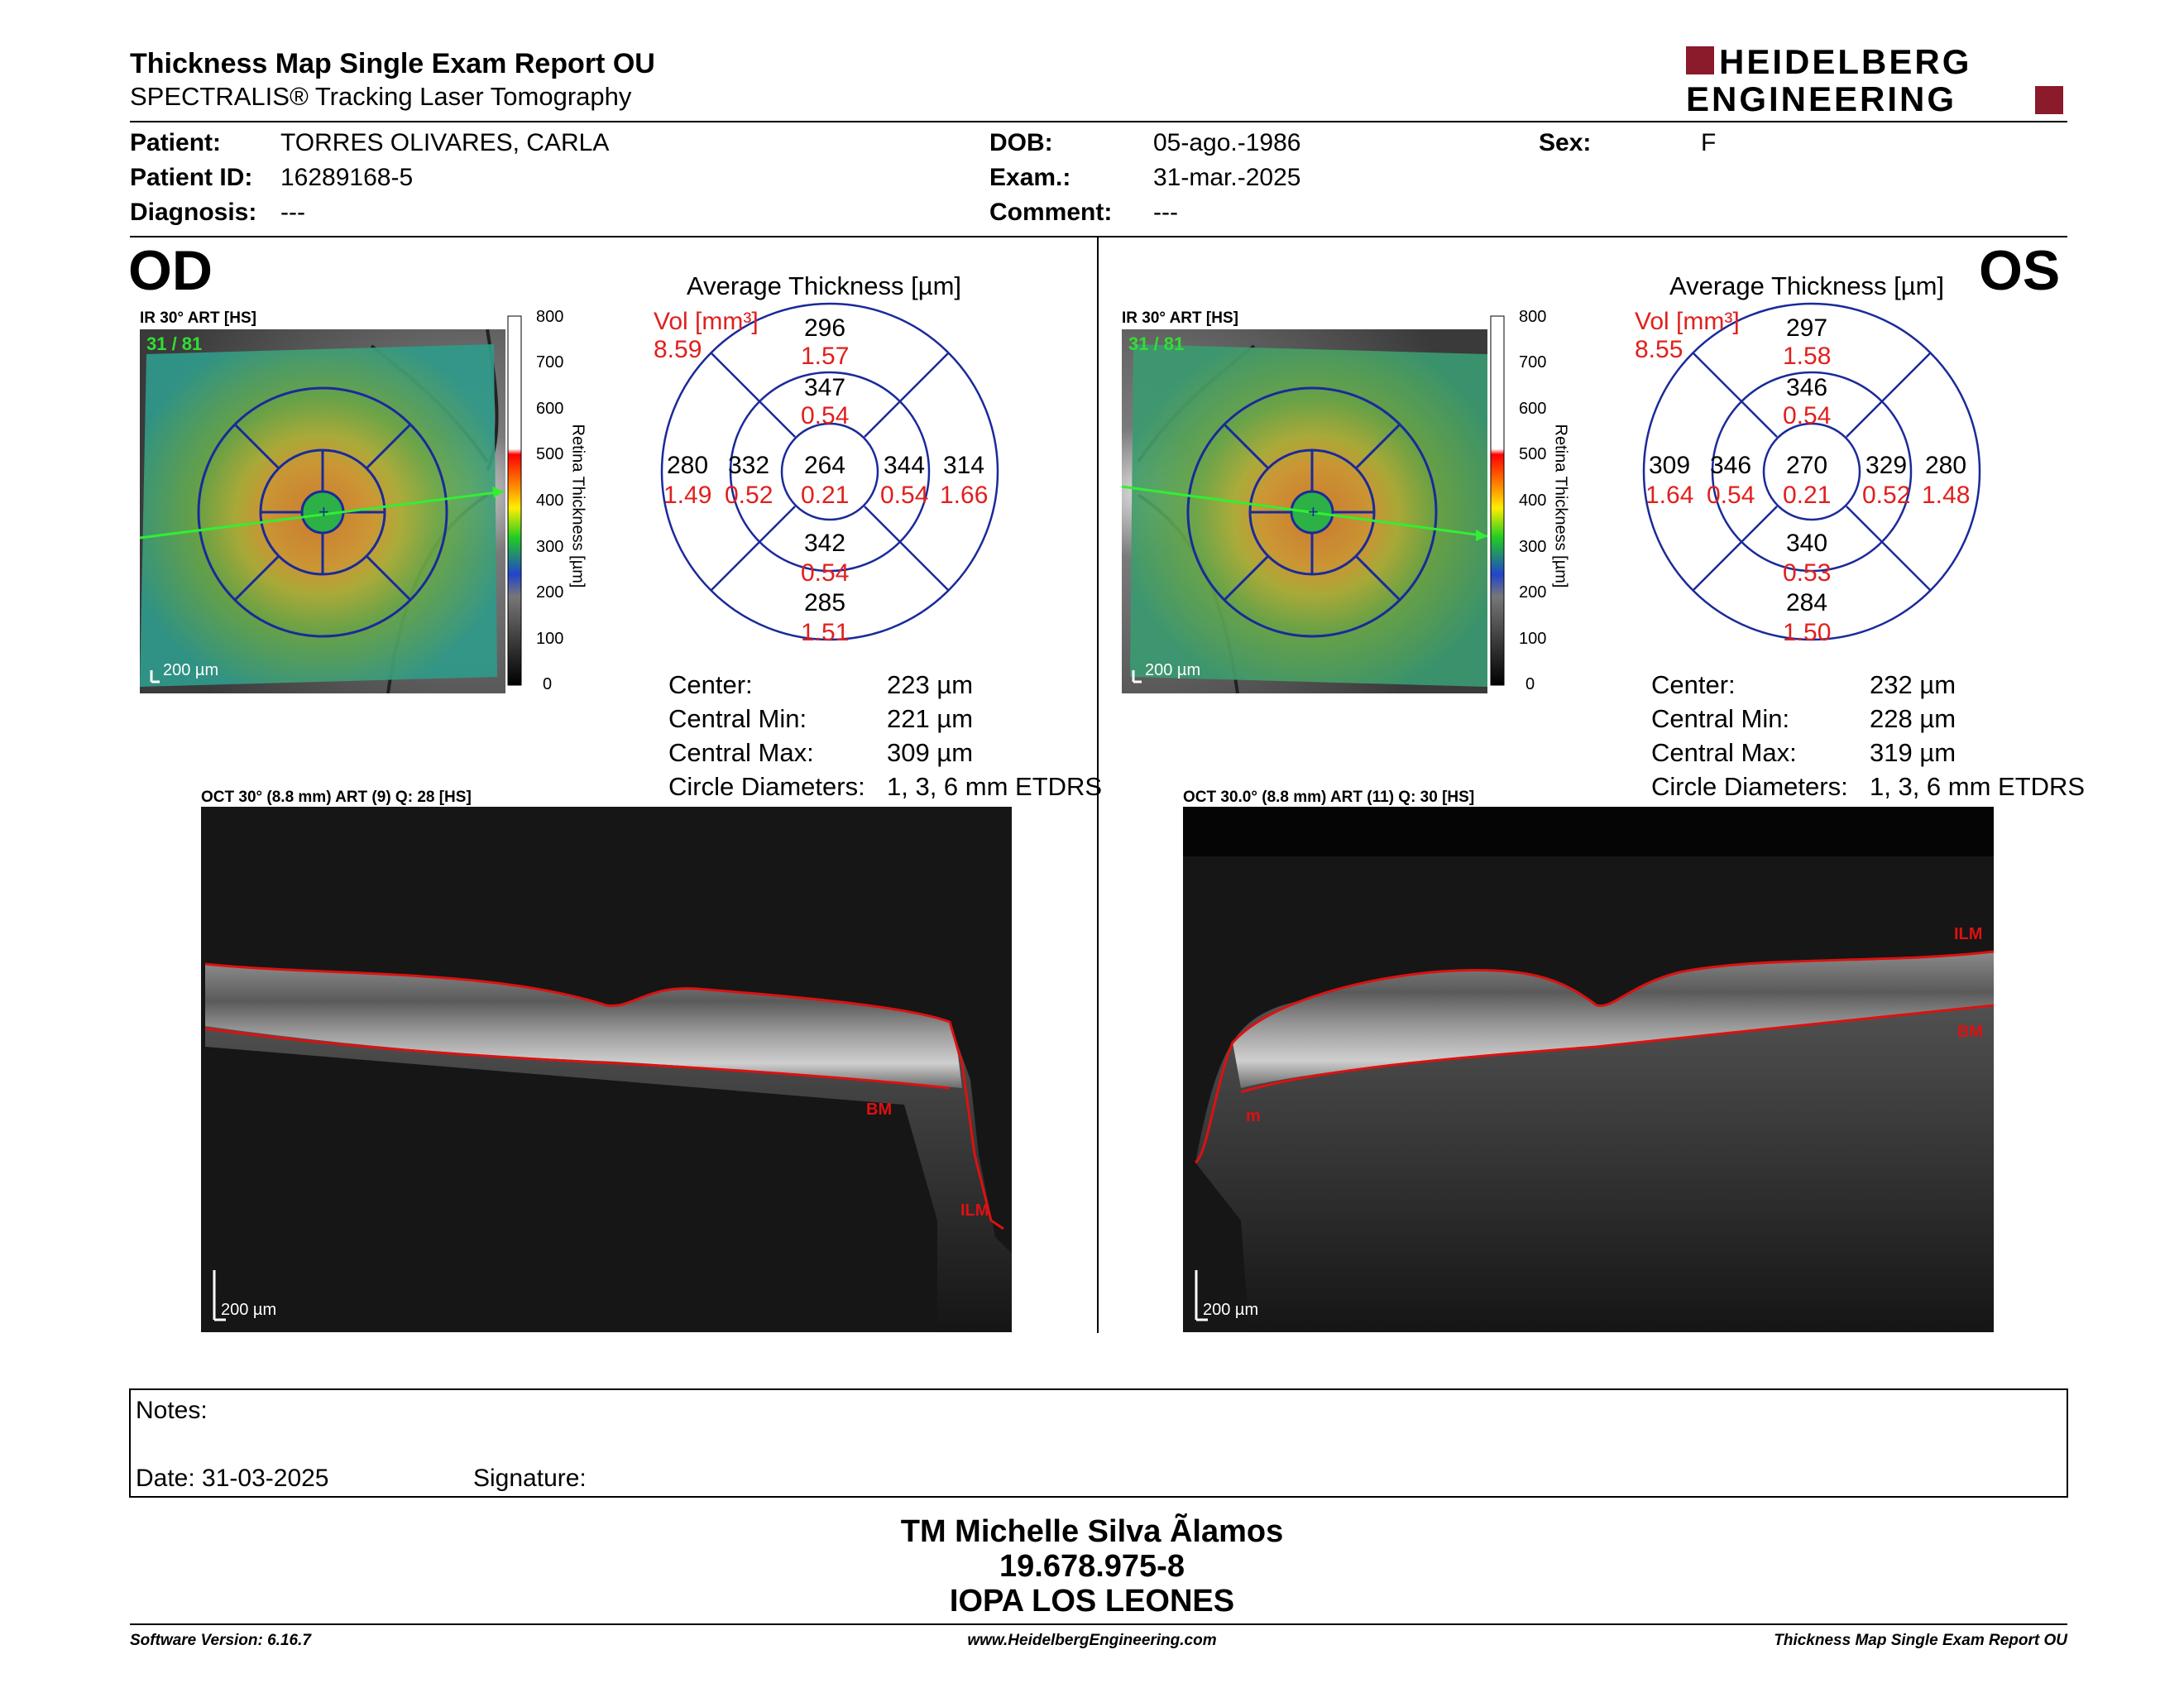  I want to click on report-subtitle: SPECTRALIS® Tracking Laser Tomography, so click(381, 96).